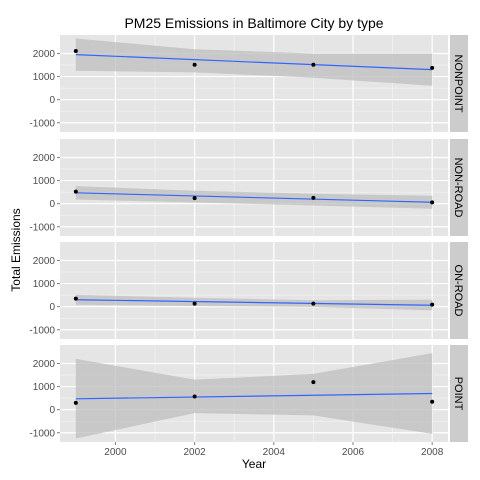 This screenshot has width=480, height=480. Describe the element at coordinates (274, 452) in the screenshot. I see `x-tick-label: 2004` at that location.